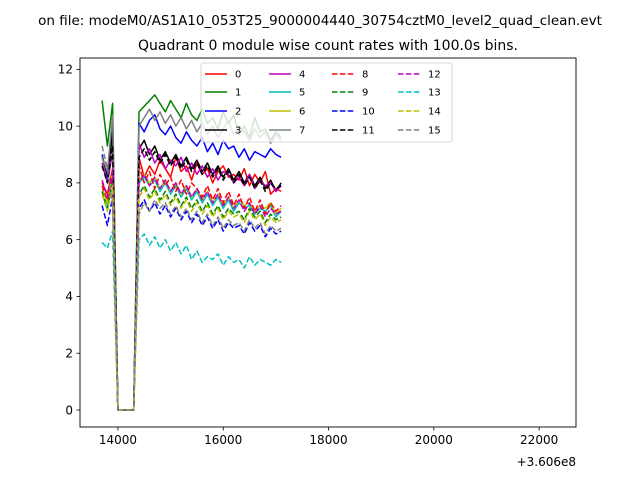 The height and width of the screenshot is (480, 640). Describe the element at coordinates (238, 131) in the screenshot. I see `legend-label-3: 3` at that location.